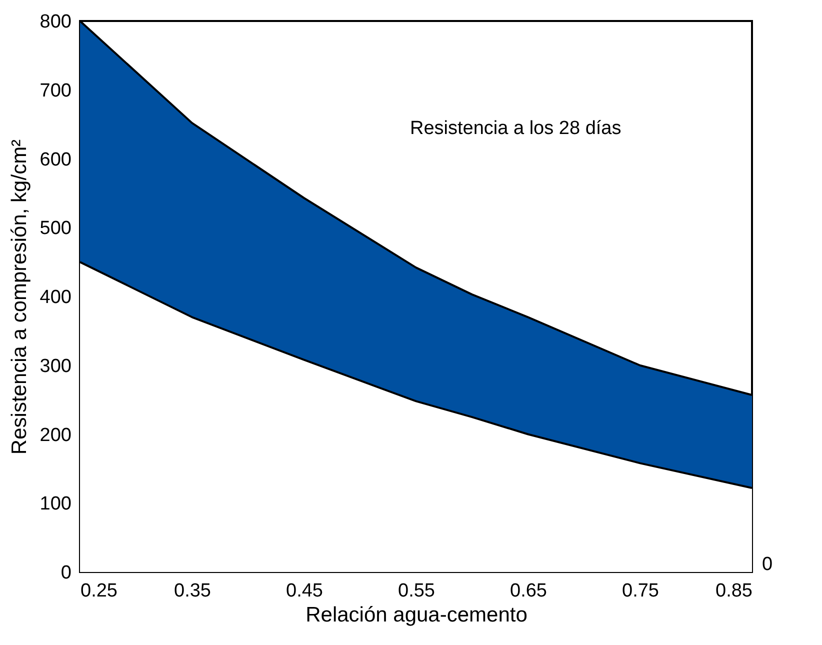 The width and height of the screenshot is (822, 645). What do you see at coordinates (56, 159) in the screenshot?
I see `y-tick-label: 600` at bounding box center [56, 159].